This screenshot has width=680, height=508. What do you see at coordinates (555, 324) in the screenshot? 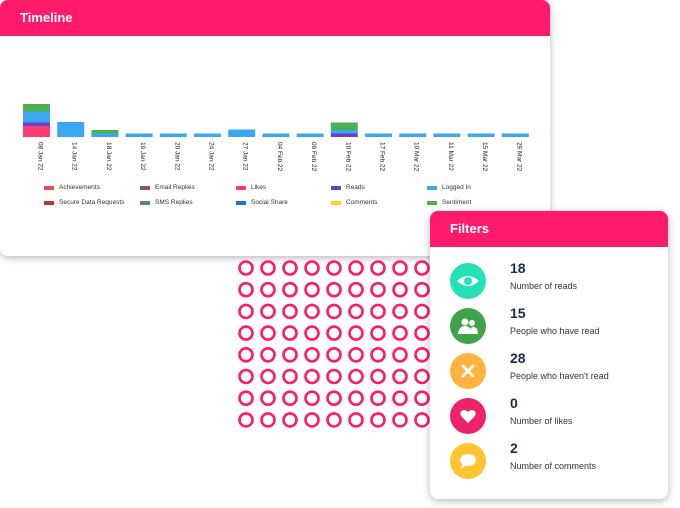
I see `filter-item: 15 People who have read` at bounding box center [555, 324].